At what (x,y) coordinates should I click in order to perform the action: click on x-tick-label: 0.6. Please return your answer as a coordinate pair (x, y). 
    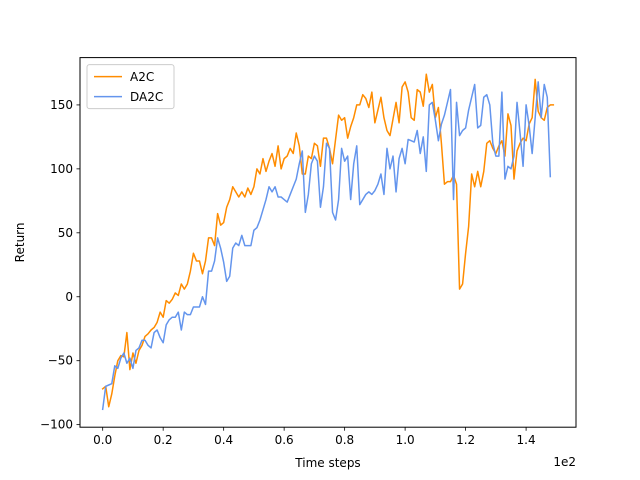
    Looking at the image, I should click on (284, 440).